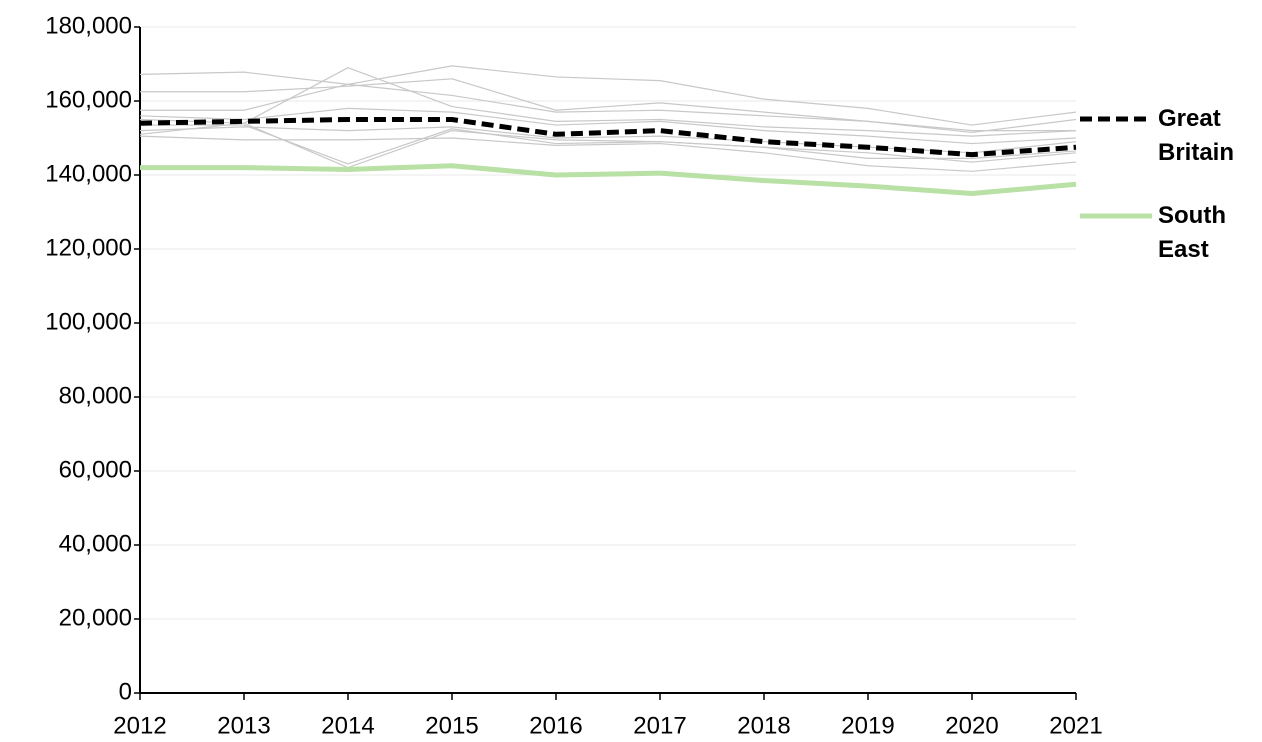  I want to click on x-tick-label: 2018, so click(763, 725).